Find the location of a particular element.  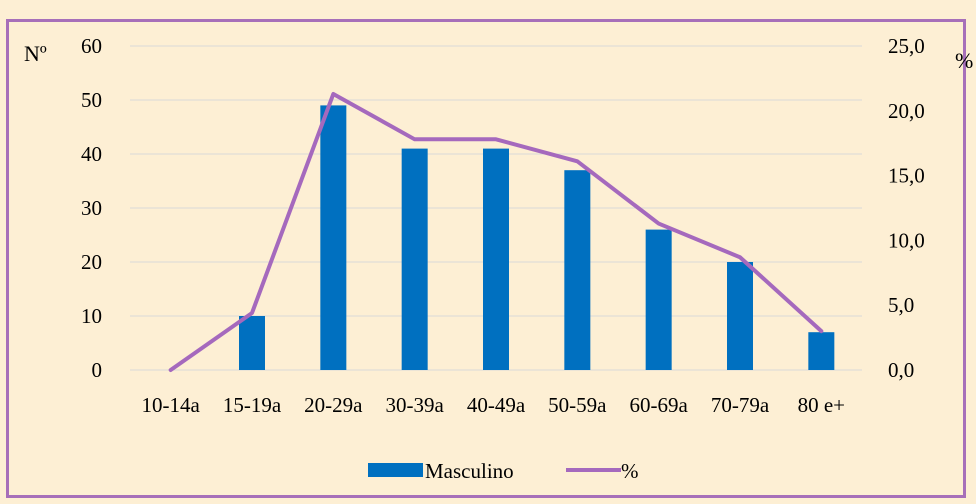

x-tick-label: 15-19a is located at coordinates (252, 405).